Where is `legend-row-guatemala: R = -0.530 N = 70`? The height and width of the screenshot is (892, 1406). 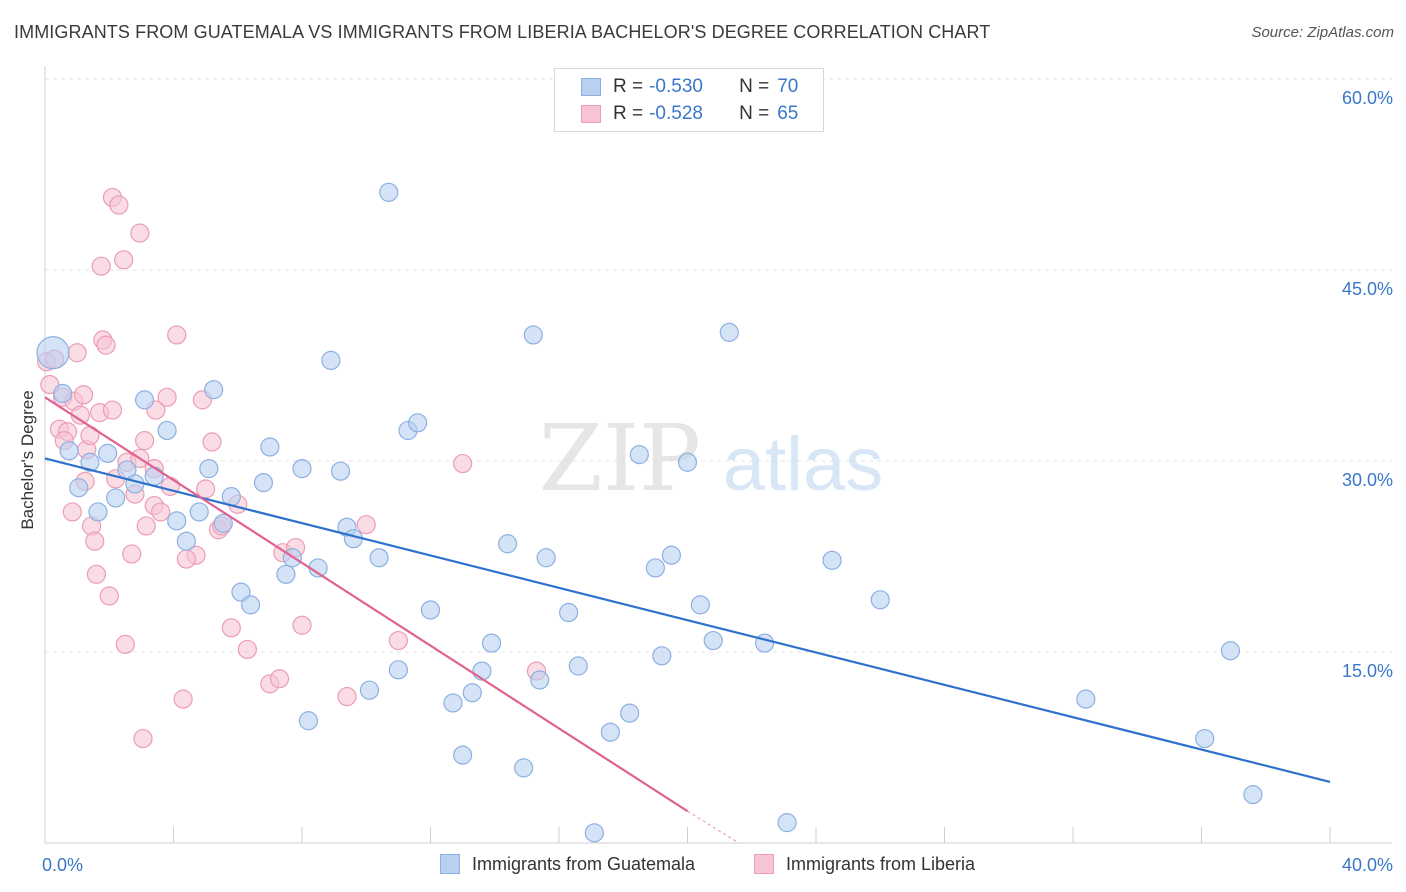
legend-row-guatemala: R = -0.530 N = 70 is located at coordinates (689, 87).